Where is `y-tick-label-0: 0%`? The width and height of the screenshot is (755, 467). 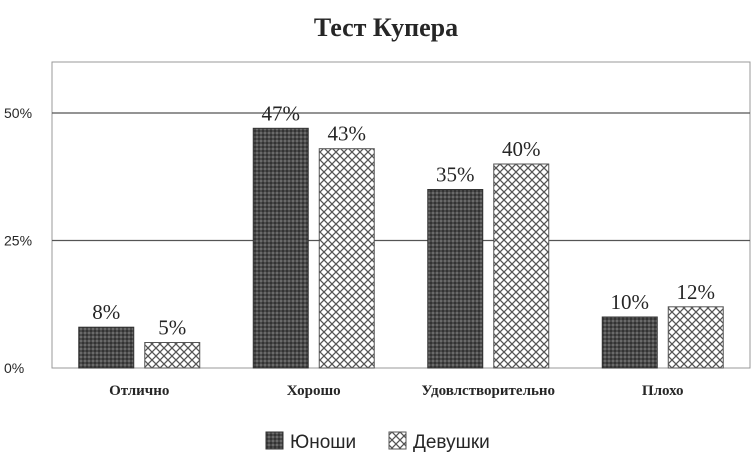
y-tick-label-0: 0% is located at coordinates (14, 368).